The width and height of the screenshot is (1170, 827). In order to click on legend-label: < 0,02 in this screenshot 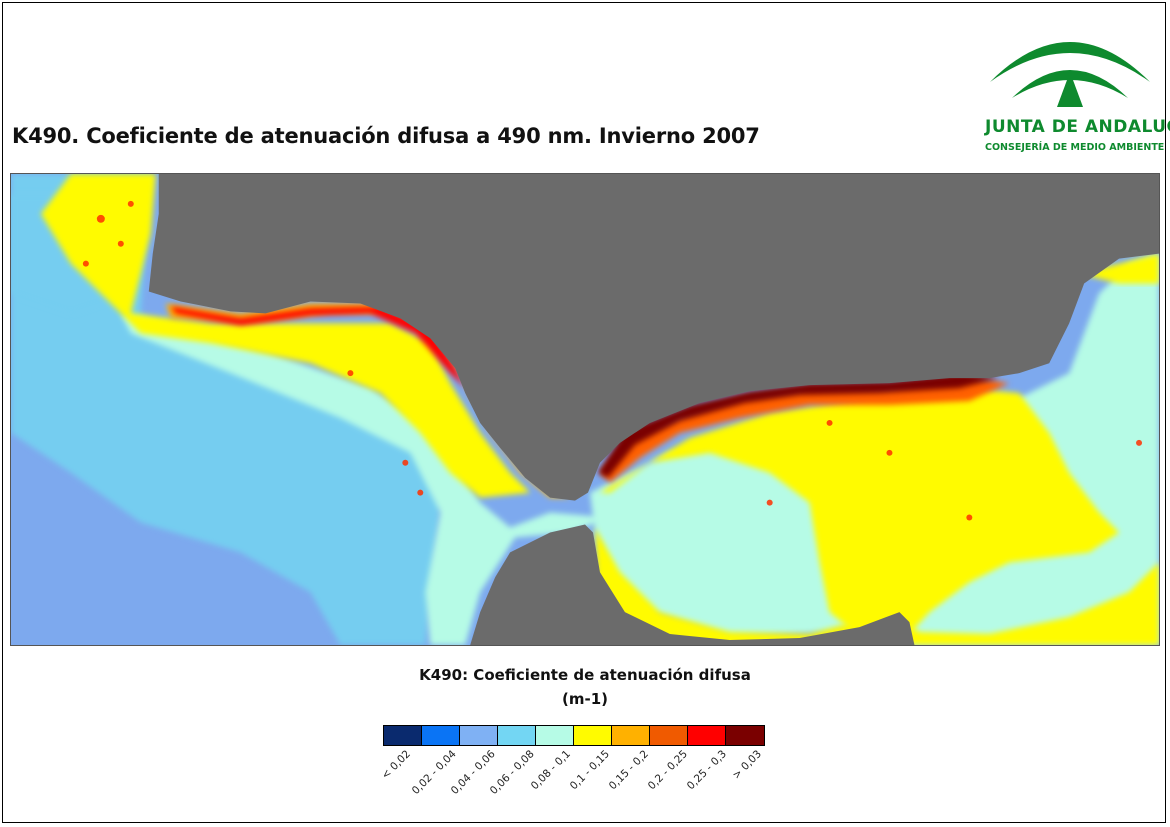, I will do `click(396, 765)`.